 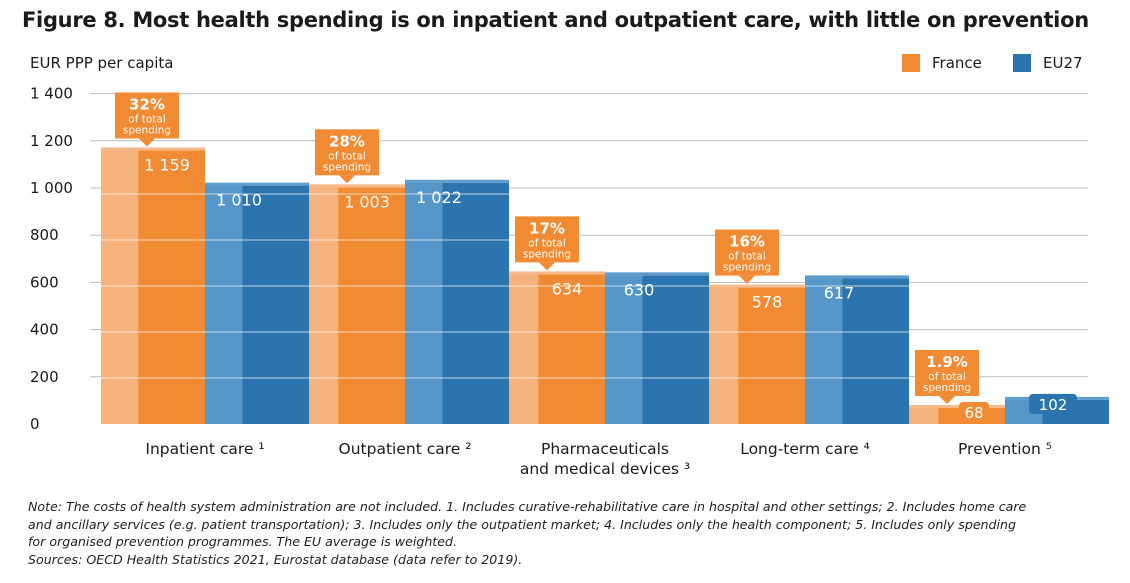 I want to click on category-label: Inpatient care ¹, so click(x=204, y=449).